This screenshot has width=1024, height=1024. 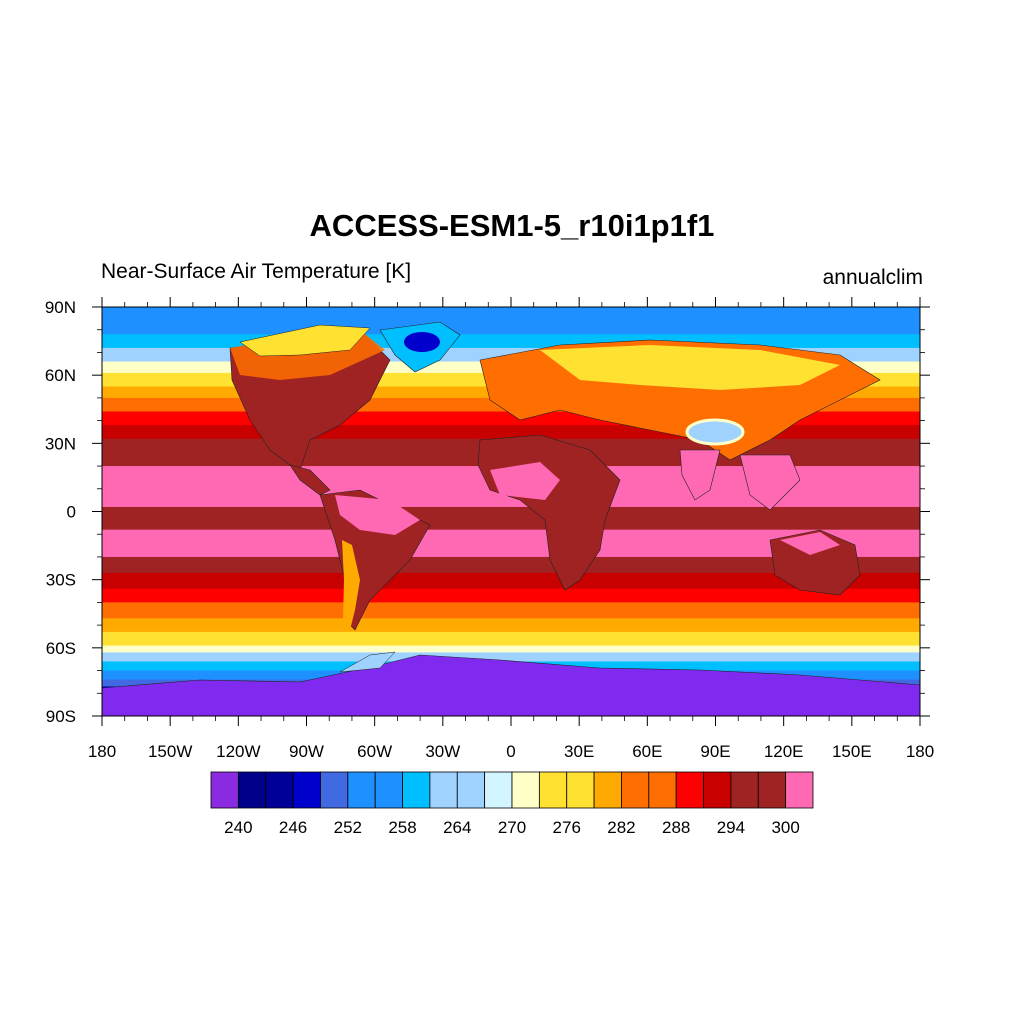 What do you see at coordinates (621, 827) in the screenshot?
I see `colorbar-label: 282` at bounding box center [621, 827].